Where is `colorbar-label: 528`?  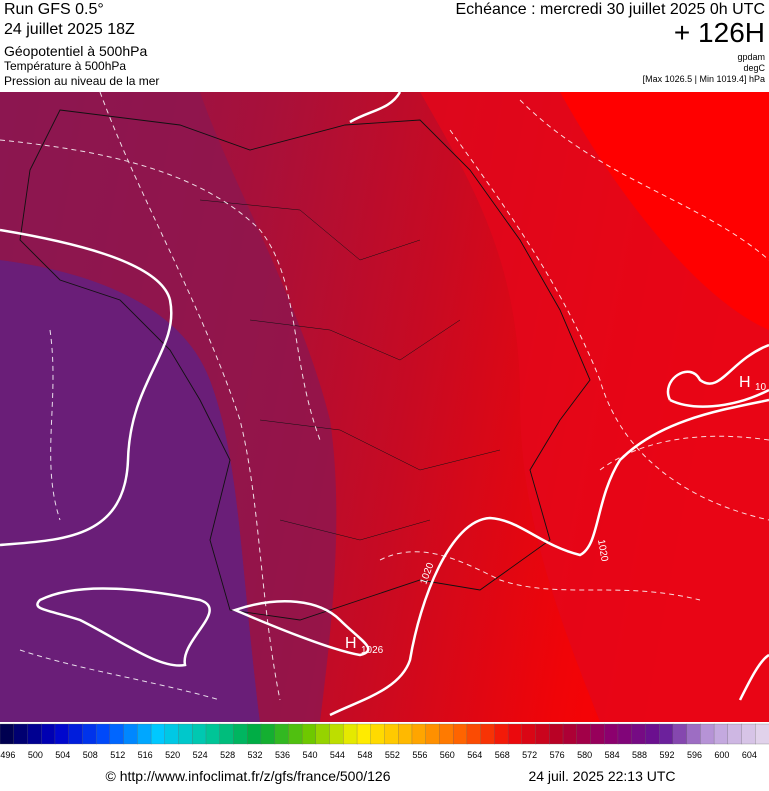
colorbar-label: 528 is located at coordinates (227, 755).